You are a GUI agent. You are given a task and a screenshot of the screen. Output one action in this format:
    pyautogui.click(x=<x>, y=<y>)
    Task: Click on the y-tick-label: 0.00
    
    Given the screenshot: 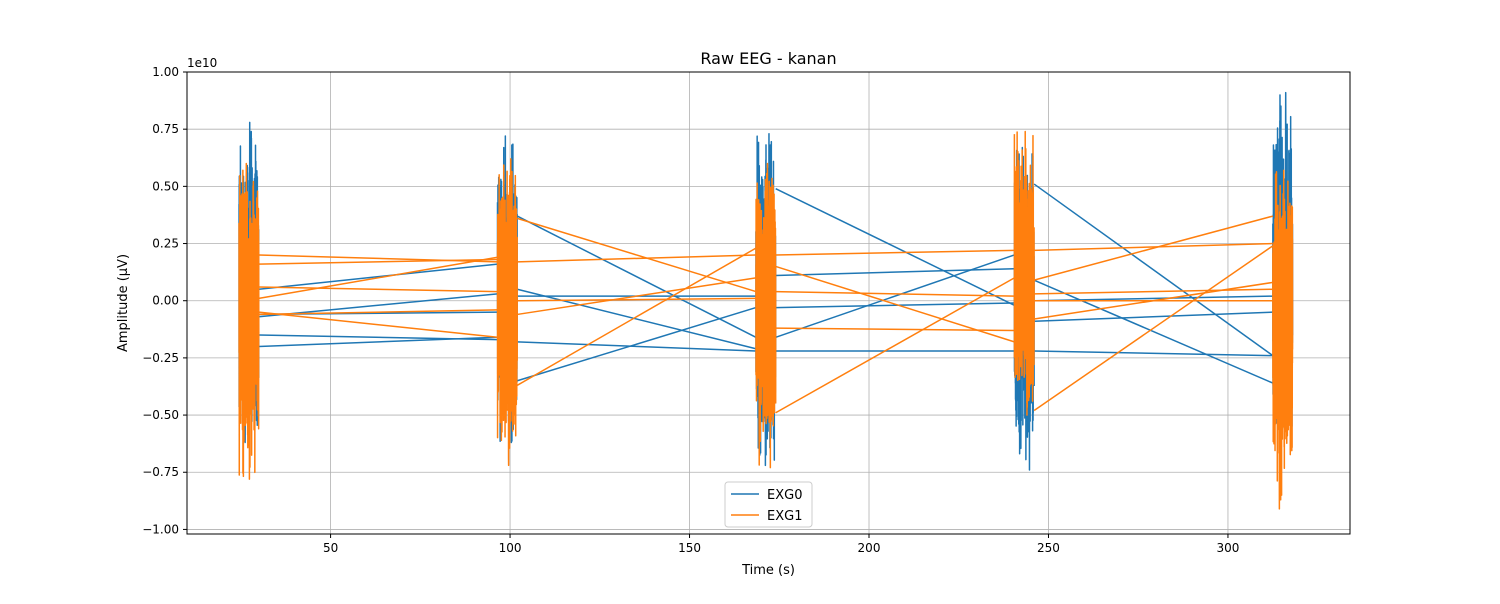 What is the action you would take?
    pyautogui.click(x=165, y=301)
    